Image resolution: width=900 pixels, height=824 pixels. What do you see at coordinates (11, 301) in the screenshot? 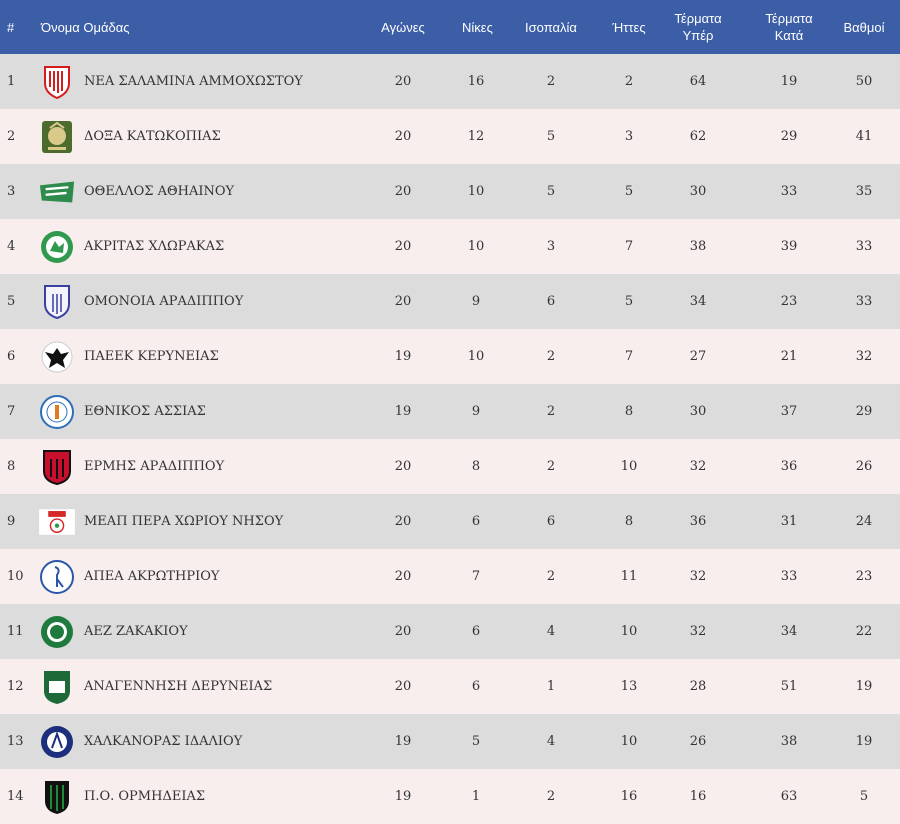
I see `position-cell: 5` at bounding box center [11, 301].